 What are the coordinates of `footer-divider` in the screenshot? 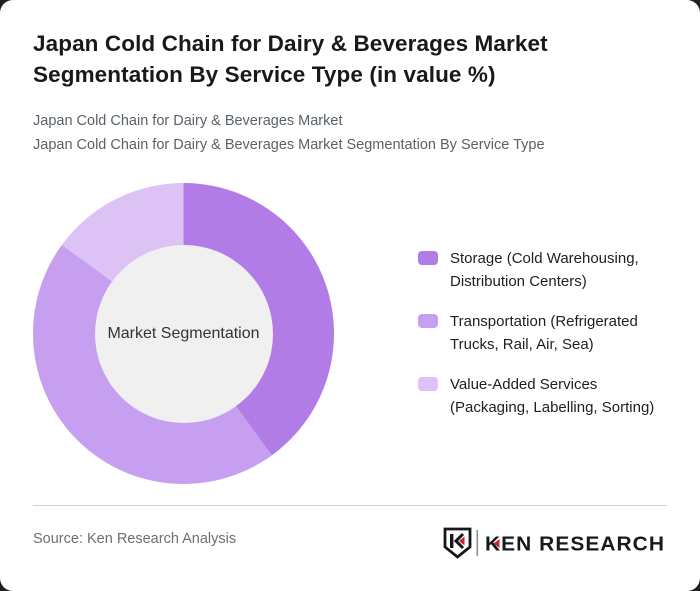 It's located at (350, 505).